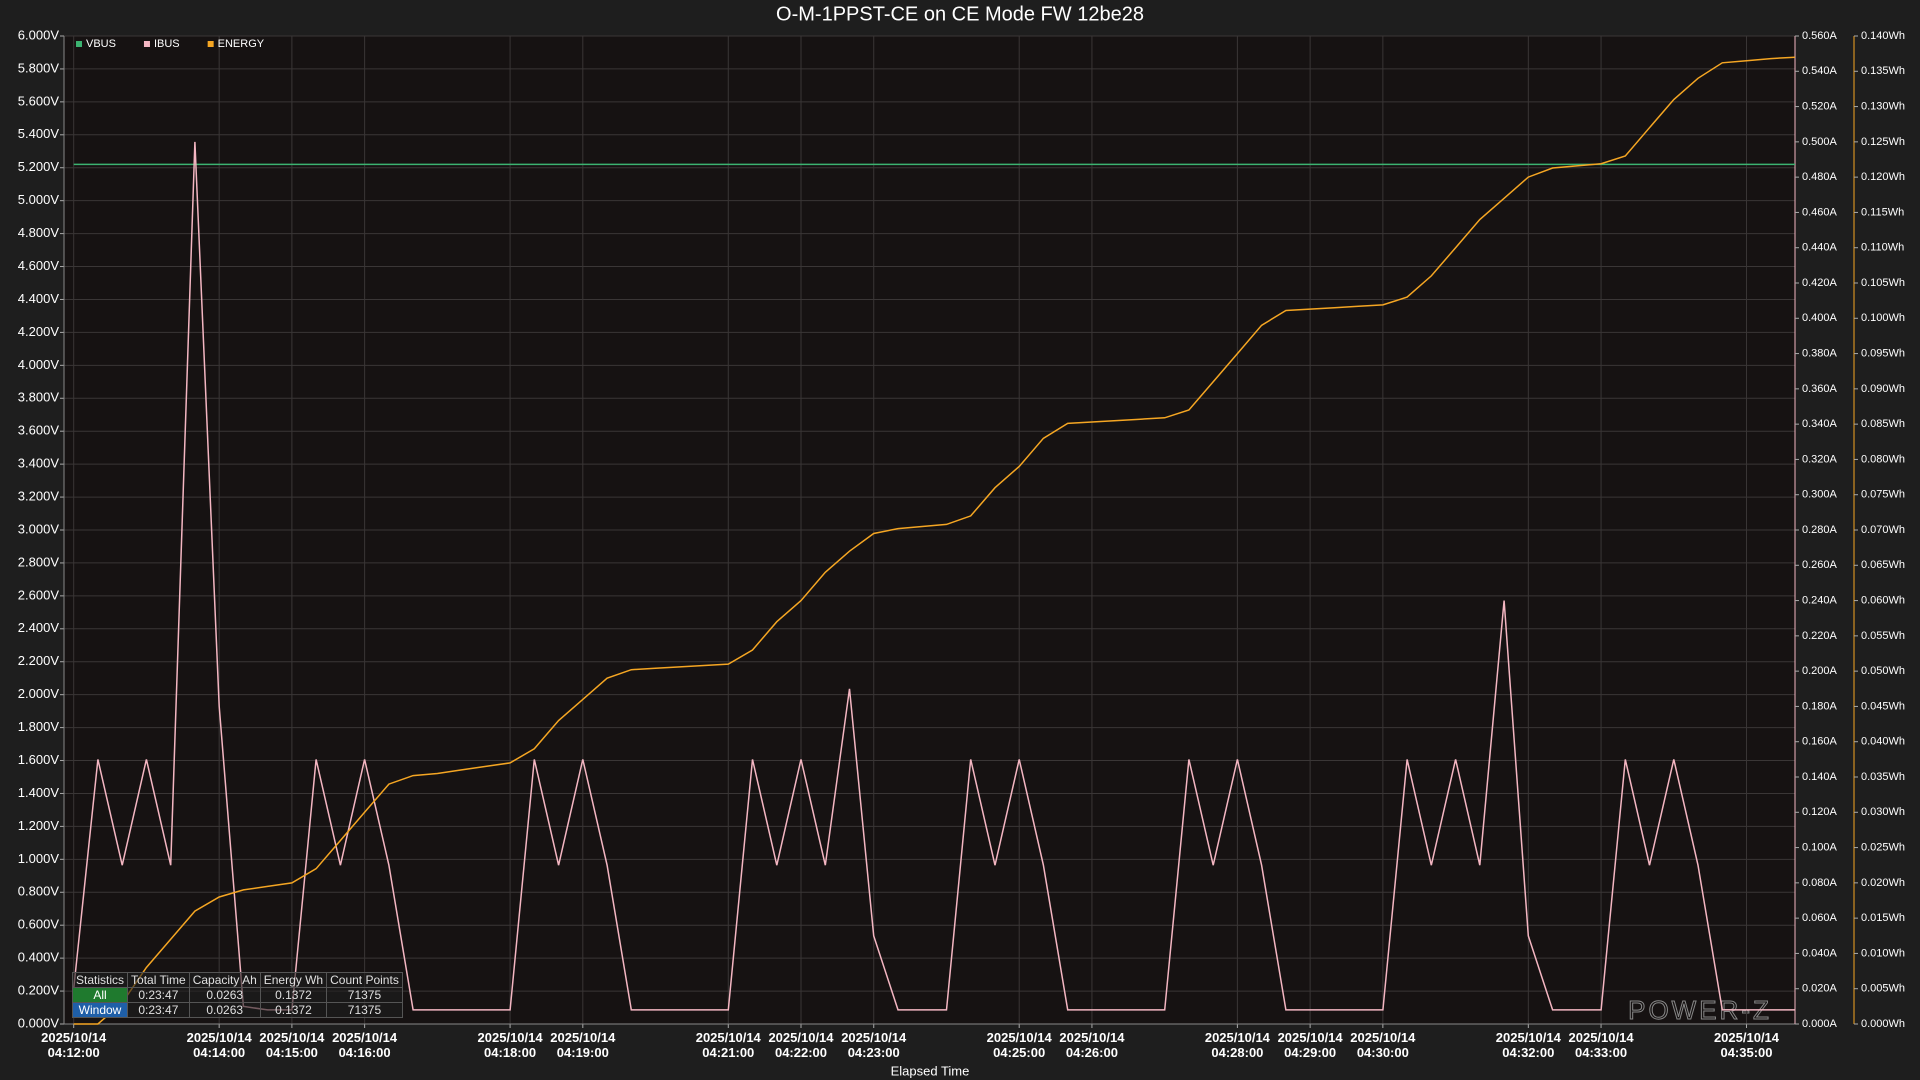 This screenshot has height=1080, width=1920. I want to click on y3-tick-label: 0.045Wh, so click(1883, 706).